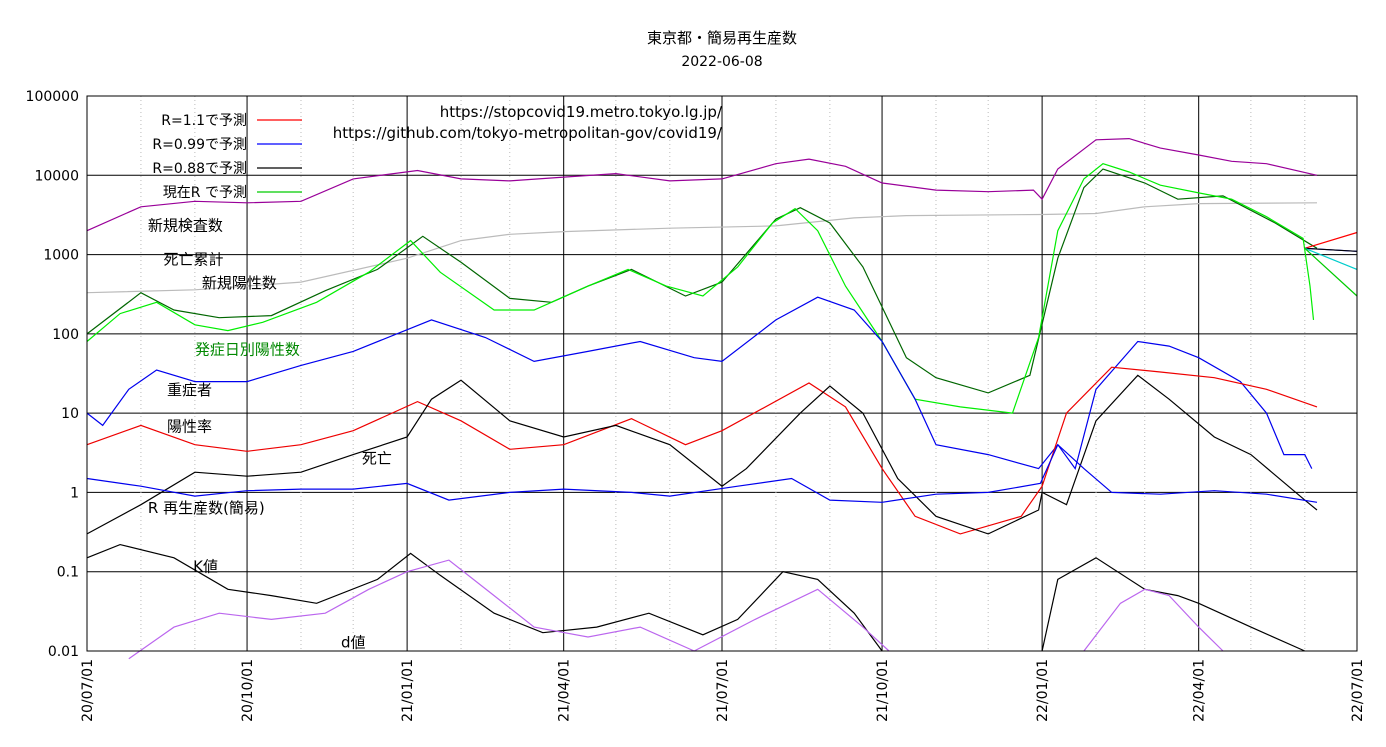 This screenshot has height=747, width=1386. What do you see at coordinates (239, 283) in the screenshot?
I see `series-annotation: 新規陽性数` at bounding box center [239, 283].